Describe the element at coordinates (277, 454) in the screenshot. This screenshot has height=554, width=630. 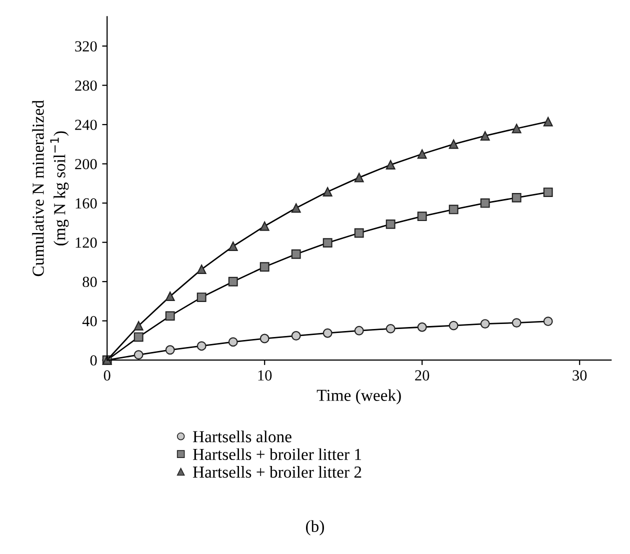
I see `legend-label: Hartsells + broiler litter 1` at that location.